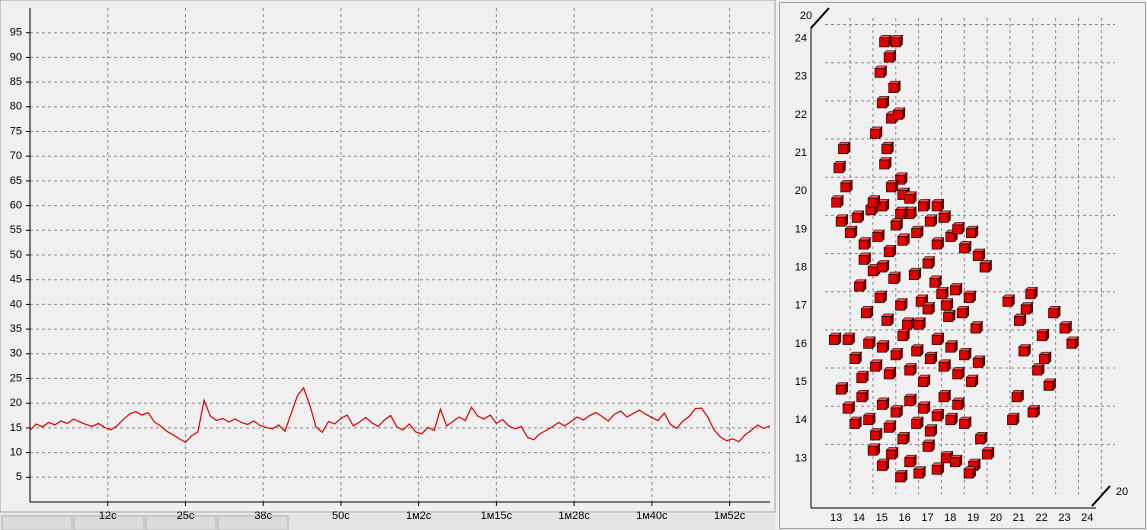 This screenshot has width=1147, height=530. Describe the element at coordinates (801, 77) in the screenshot. I see `y-tick-label: 23` at that location.